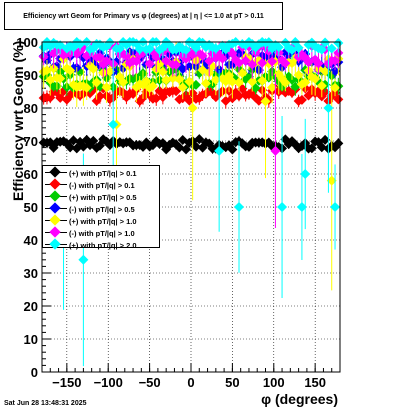  What do you see at coordinates (150, 382) in the screenshot?
I see `x-tick-label: −50` at bounding box center [150, 382].